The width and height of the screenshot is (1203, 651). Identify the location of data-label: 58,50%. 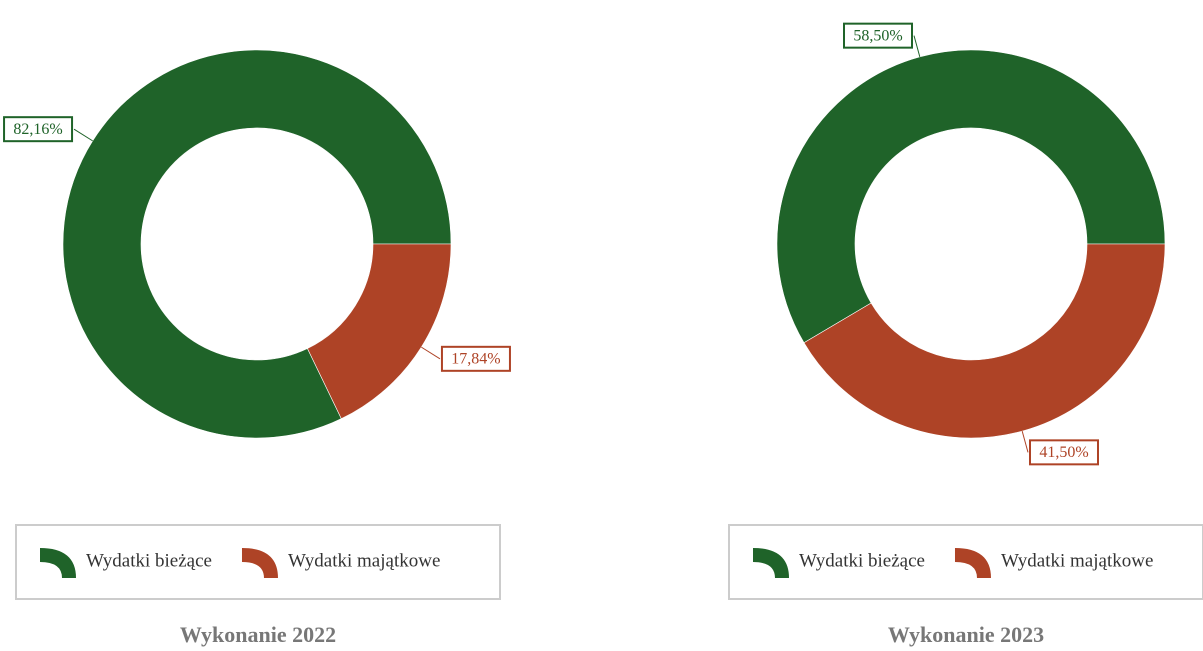
(877, 35).